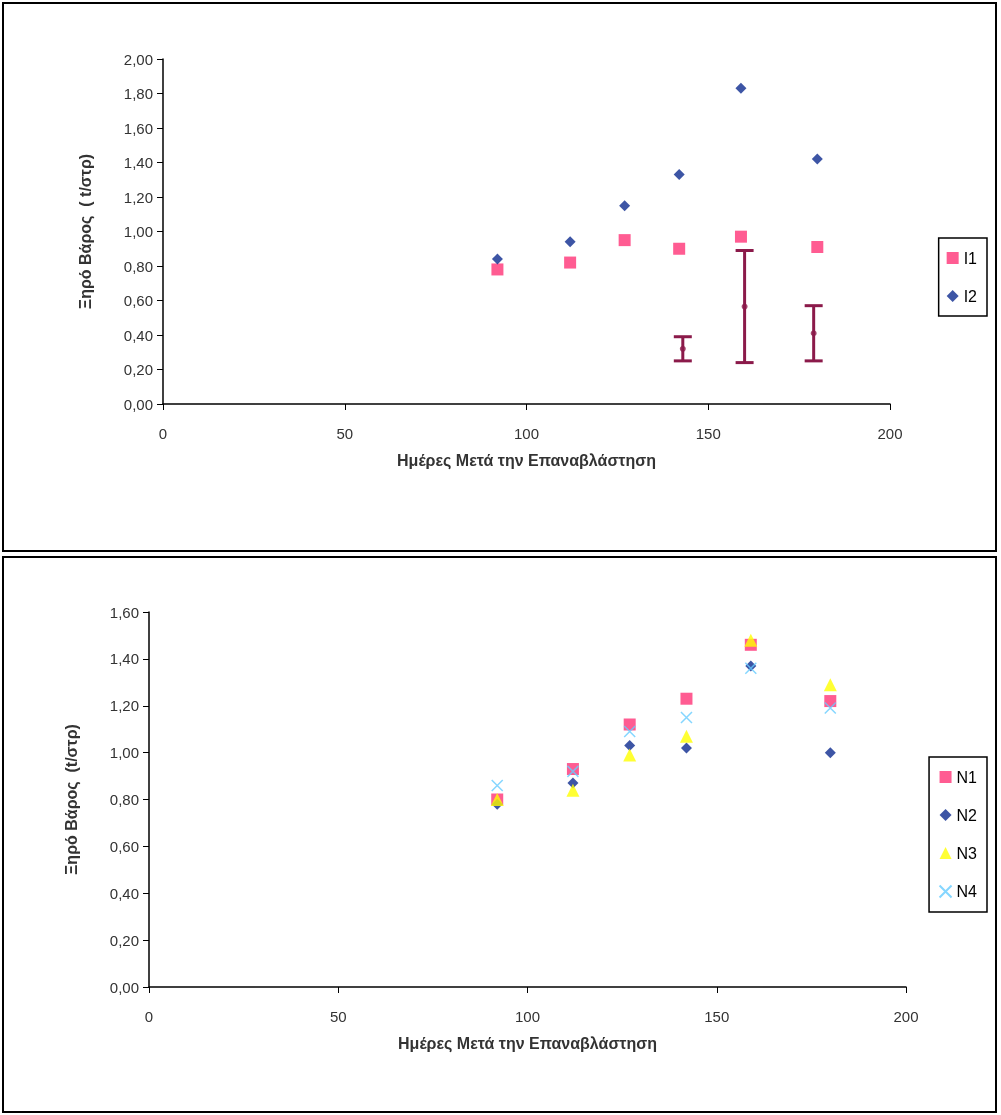 The height and width of the screenshot is (1115, 1001). What do you see at coordinates (85, 231) in the screenshot?
I see `y-axis-title: Ξηρό Βάρος ( t/στρ)` at bounding box center [85, 231].